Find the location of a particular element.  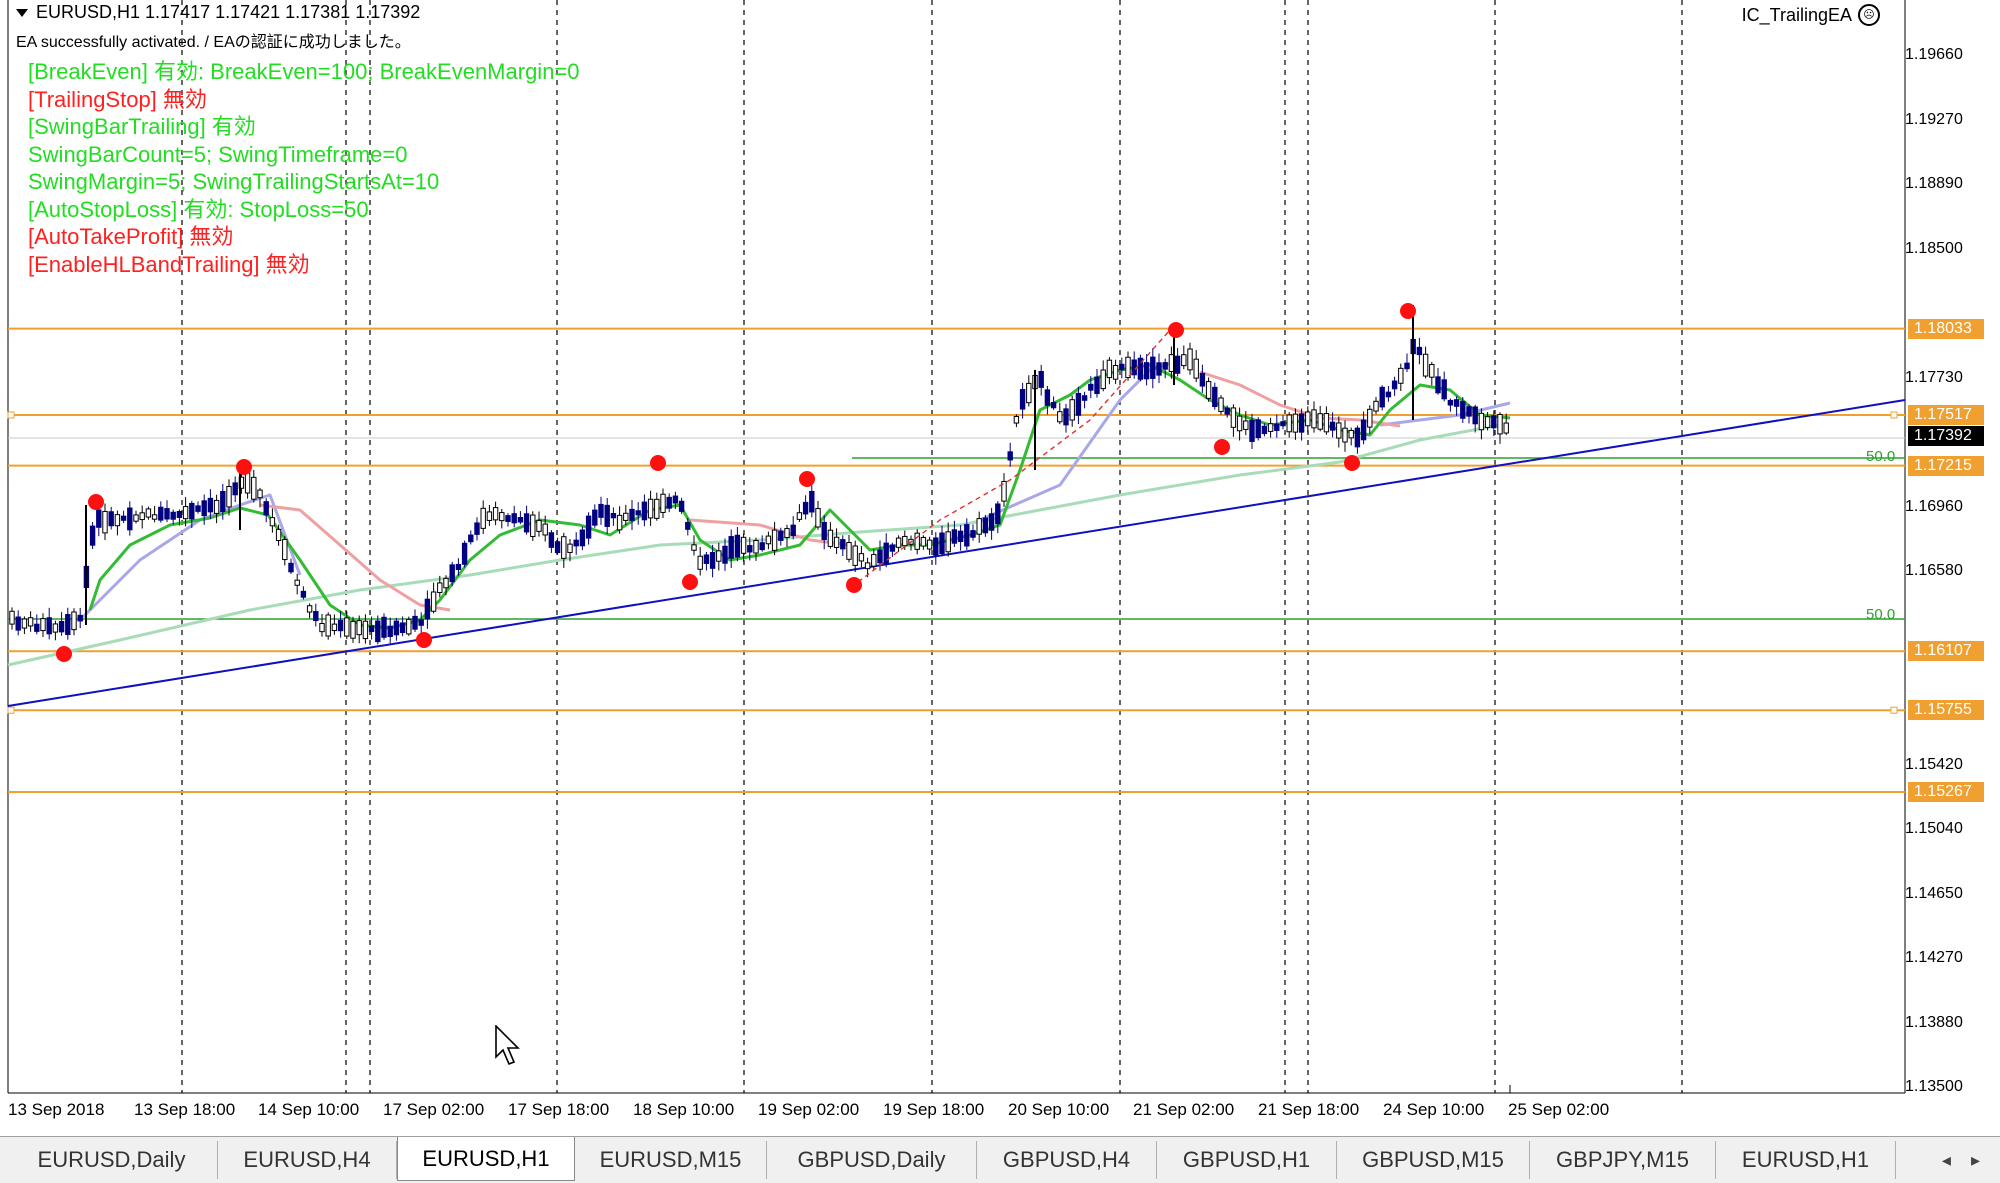

price-axis-label: 1.13500 is located at coordinates (1934, 1086).